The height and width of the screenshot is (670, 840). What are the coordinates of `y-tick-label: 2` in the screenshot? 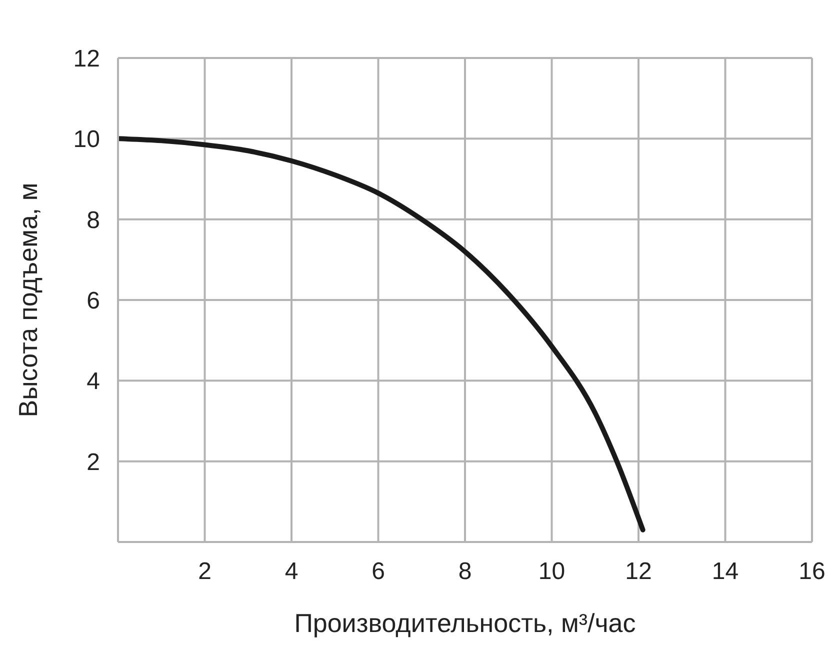 It's located at (93, 462).